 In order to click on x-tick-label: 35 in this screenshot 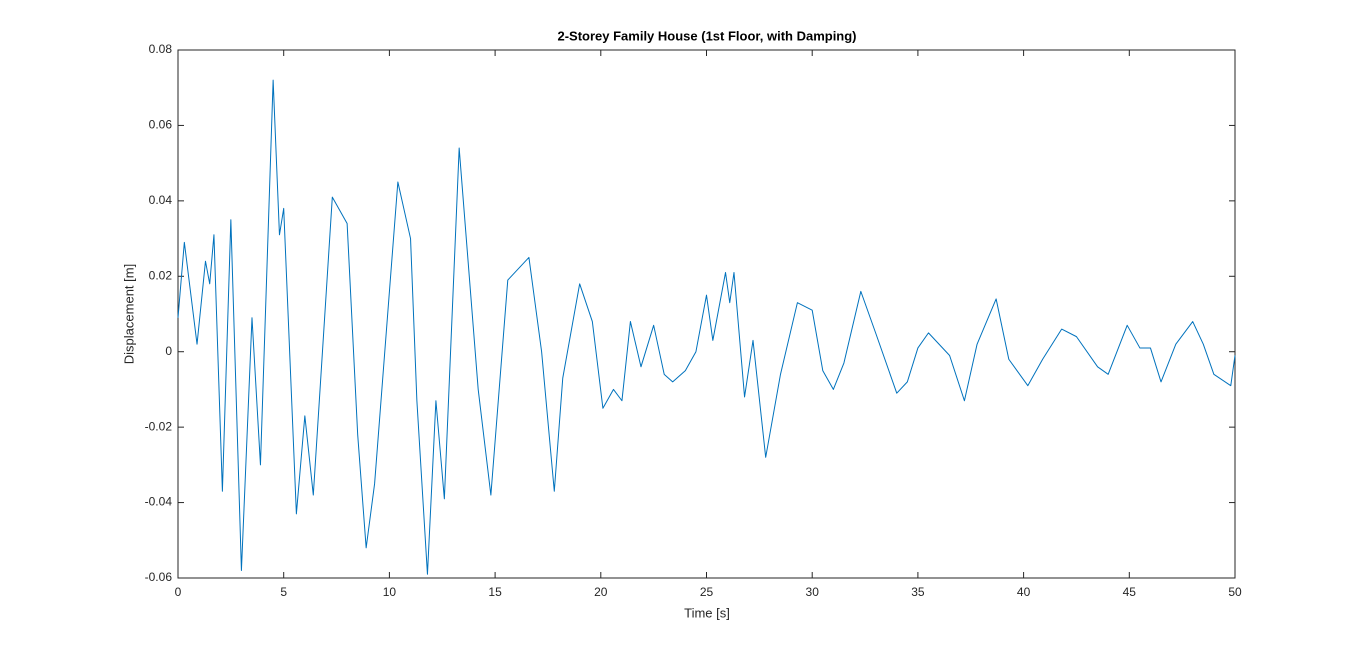, I will do `click(918, 592)`.